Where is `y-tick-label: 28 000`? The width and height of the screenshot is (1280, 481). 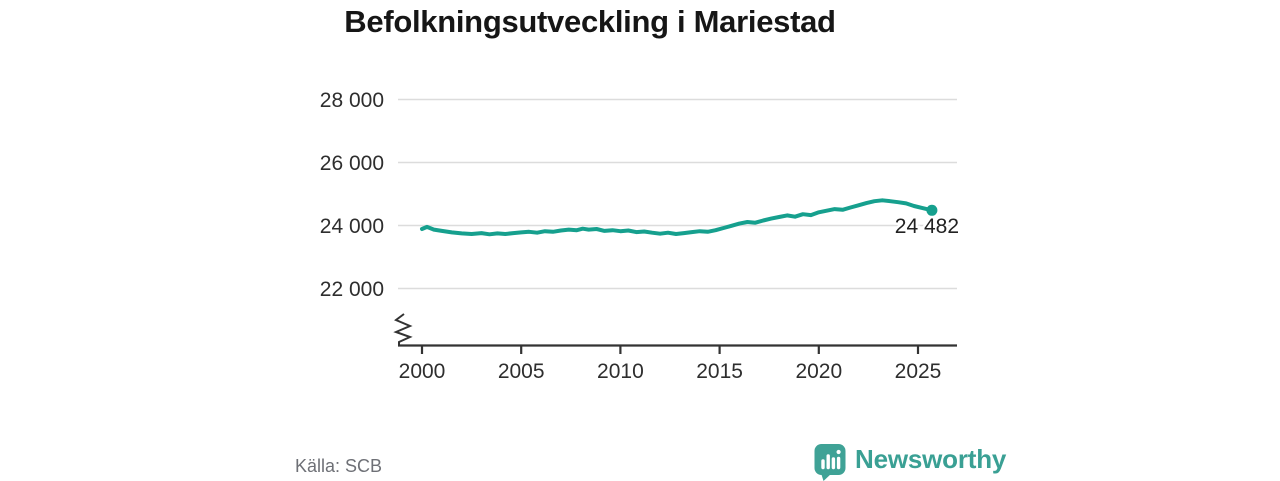 y-tick-label: 28 000 is located at coordinates (352, 100).